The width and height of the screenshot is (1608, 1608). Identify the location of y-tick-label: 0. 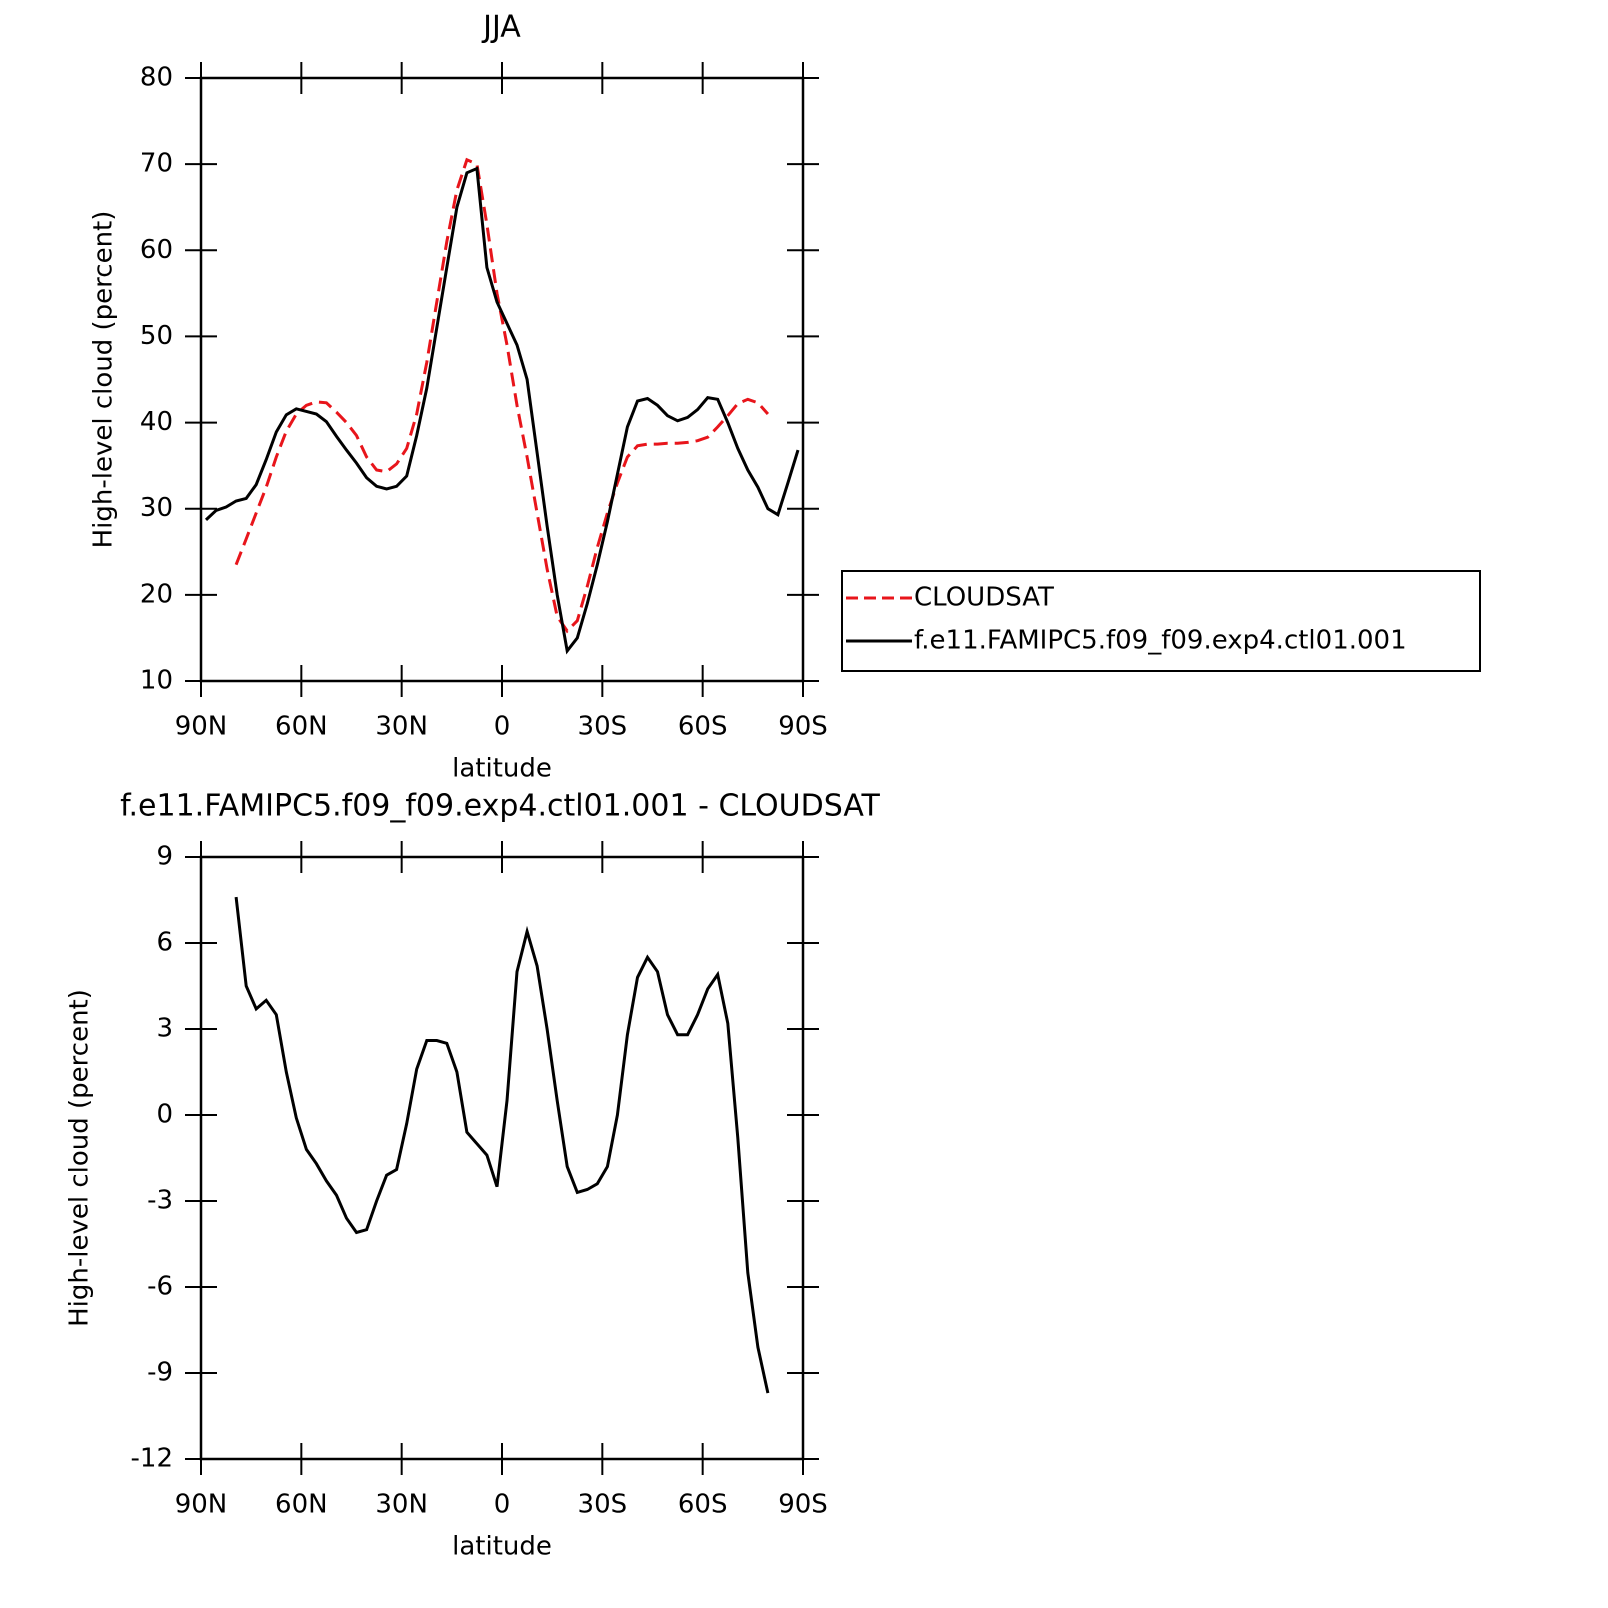
(164, 1115).